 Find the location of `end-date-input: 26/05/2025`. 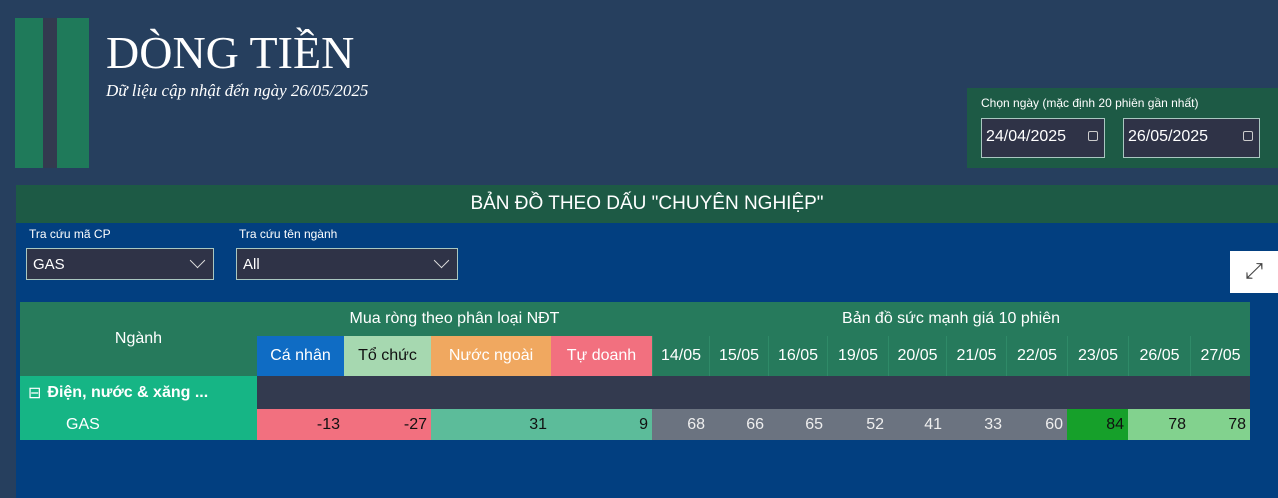

end-date-input: 26/05/2025 is located at coordinates (1191, 138).